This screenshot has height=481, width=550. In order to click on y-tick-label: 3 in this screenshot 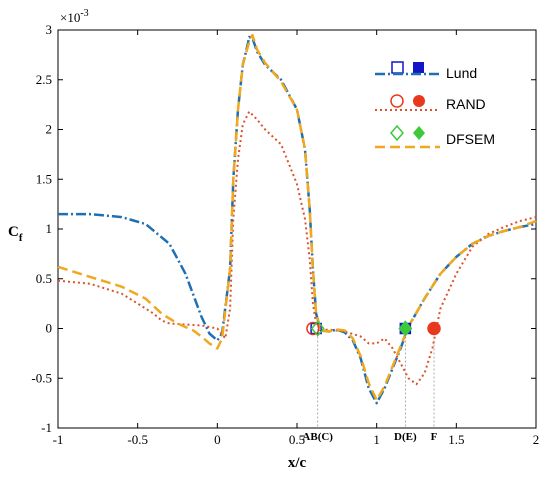, I will do `click(49, 29)`.